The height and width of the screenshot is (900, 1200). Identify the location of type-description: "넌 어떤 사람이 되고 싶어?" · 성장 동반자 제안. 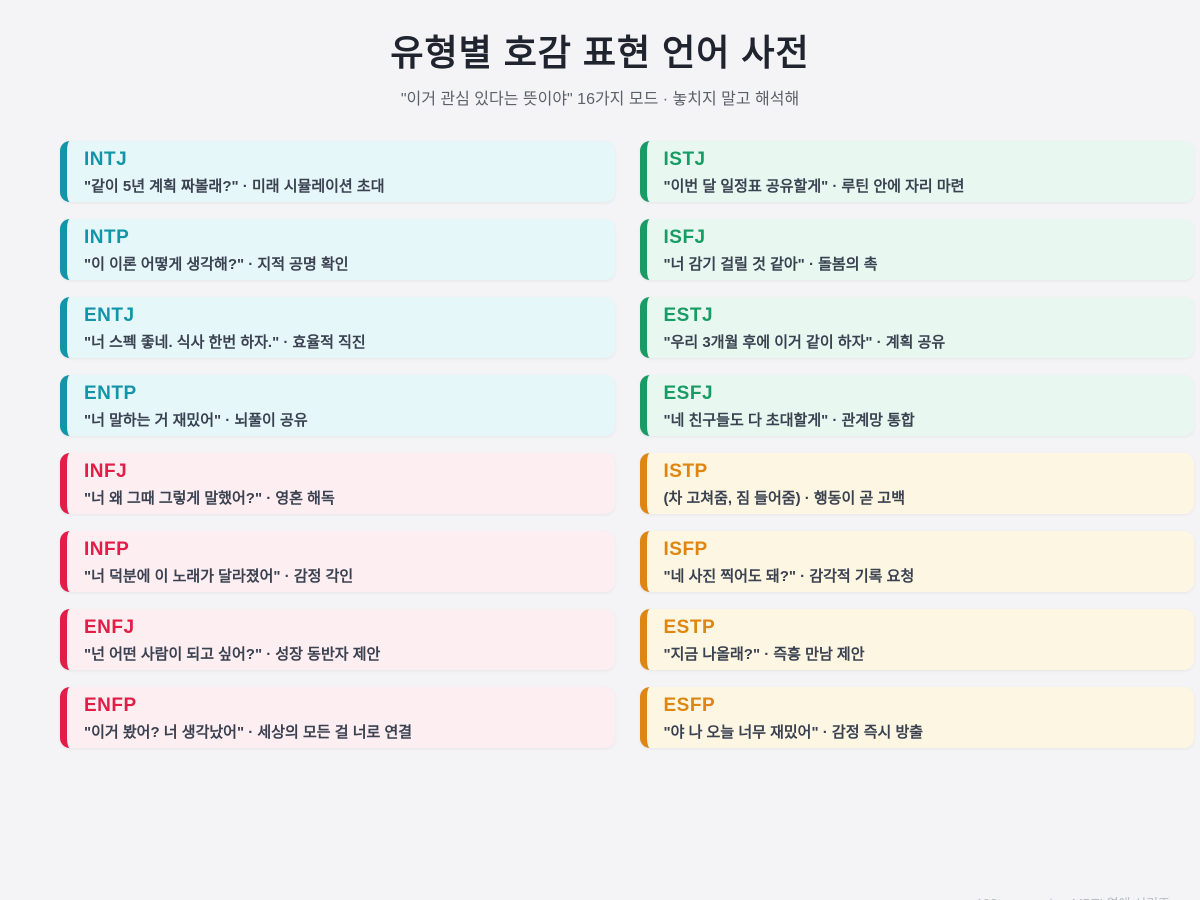
(232, 654).